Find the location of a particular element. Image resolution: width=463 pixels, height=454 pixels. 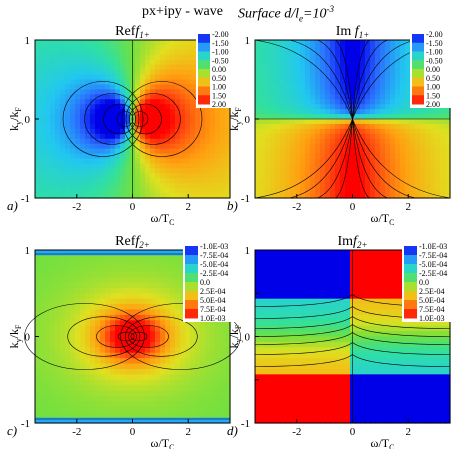

panel-title-sub: 1+ is located at coordinates (144, 35).